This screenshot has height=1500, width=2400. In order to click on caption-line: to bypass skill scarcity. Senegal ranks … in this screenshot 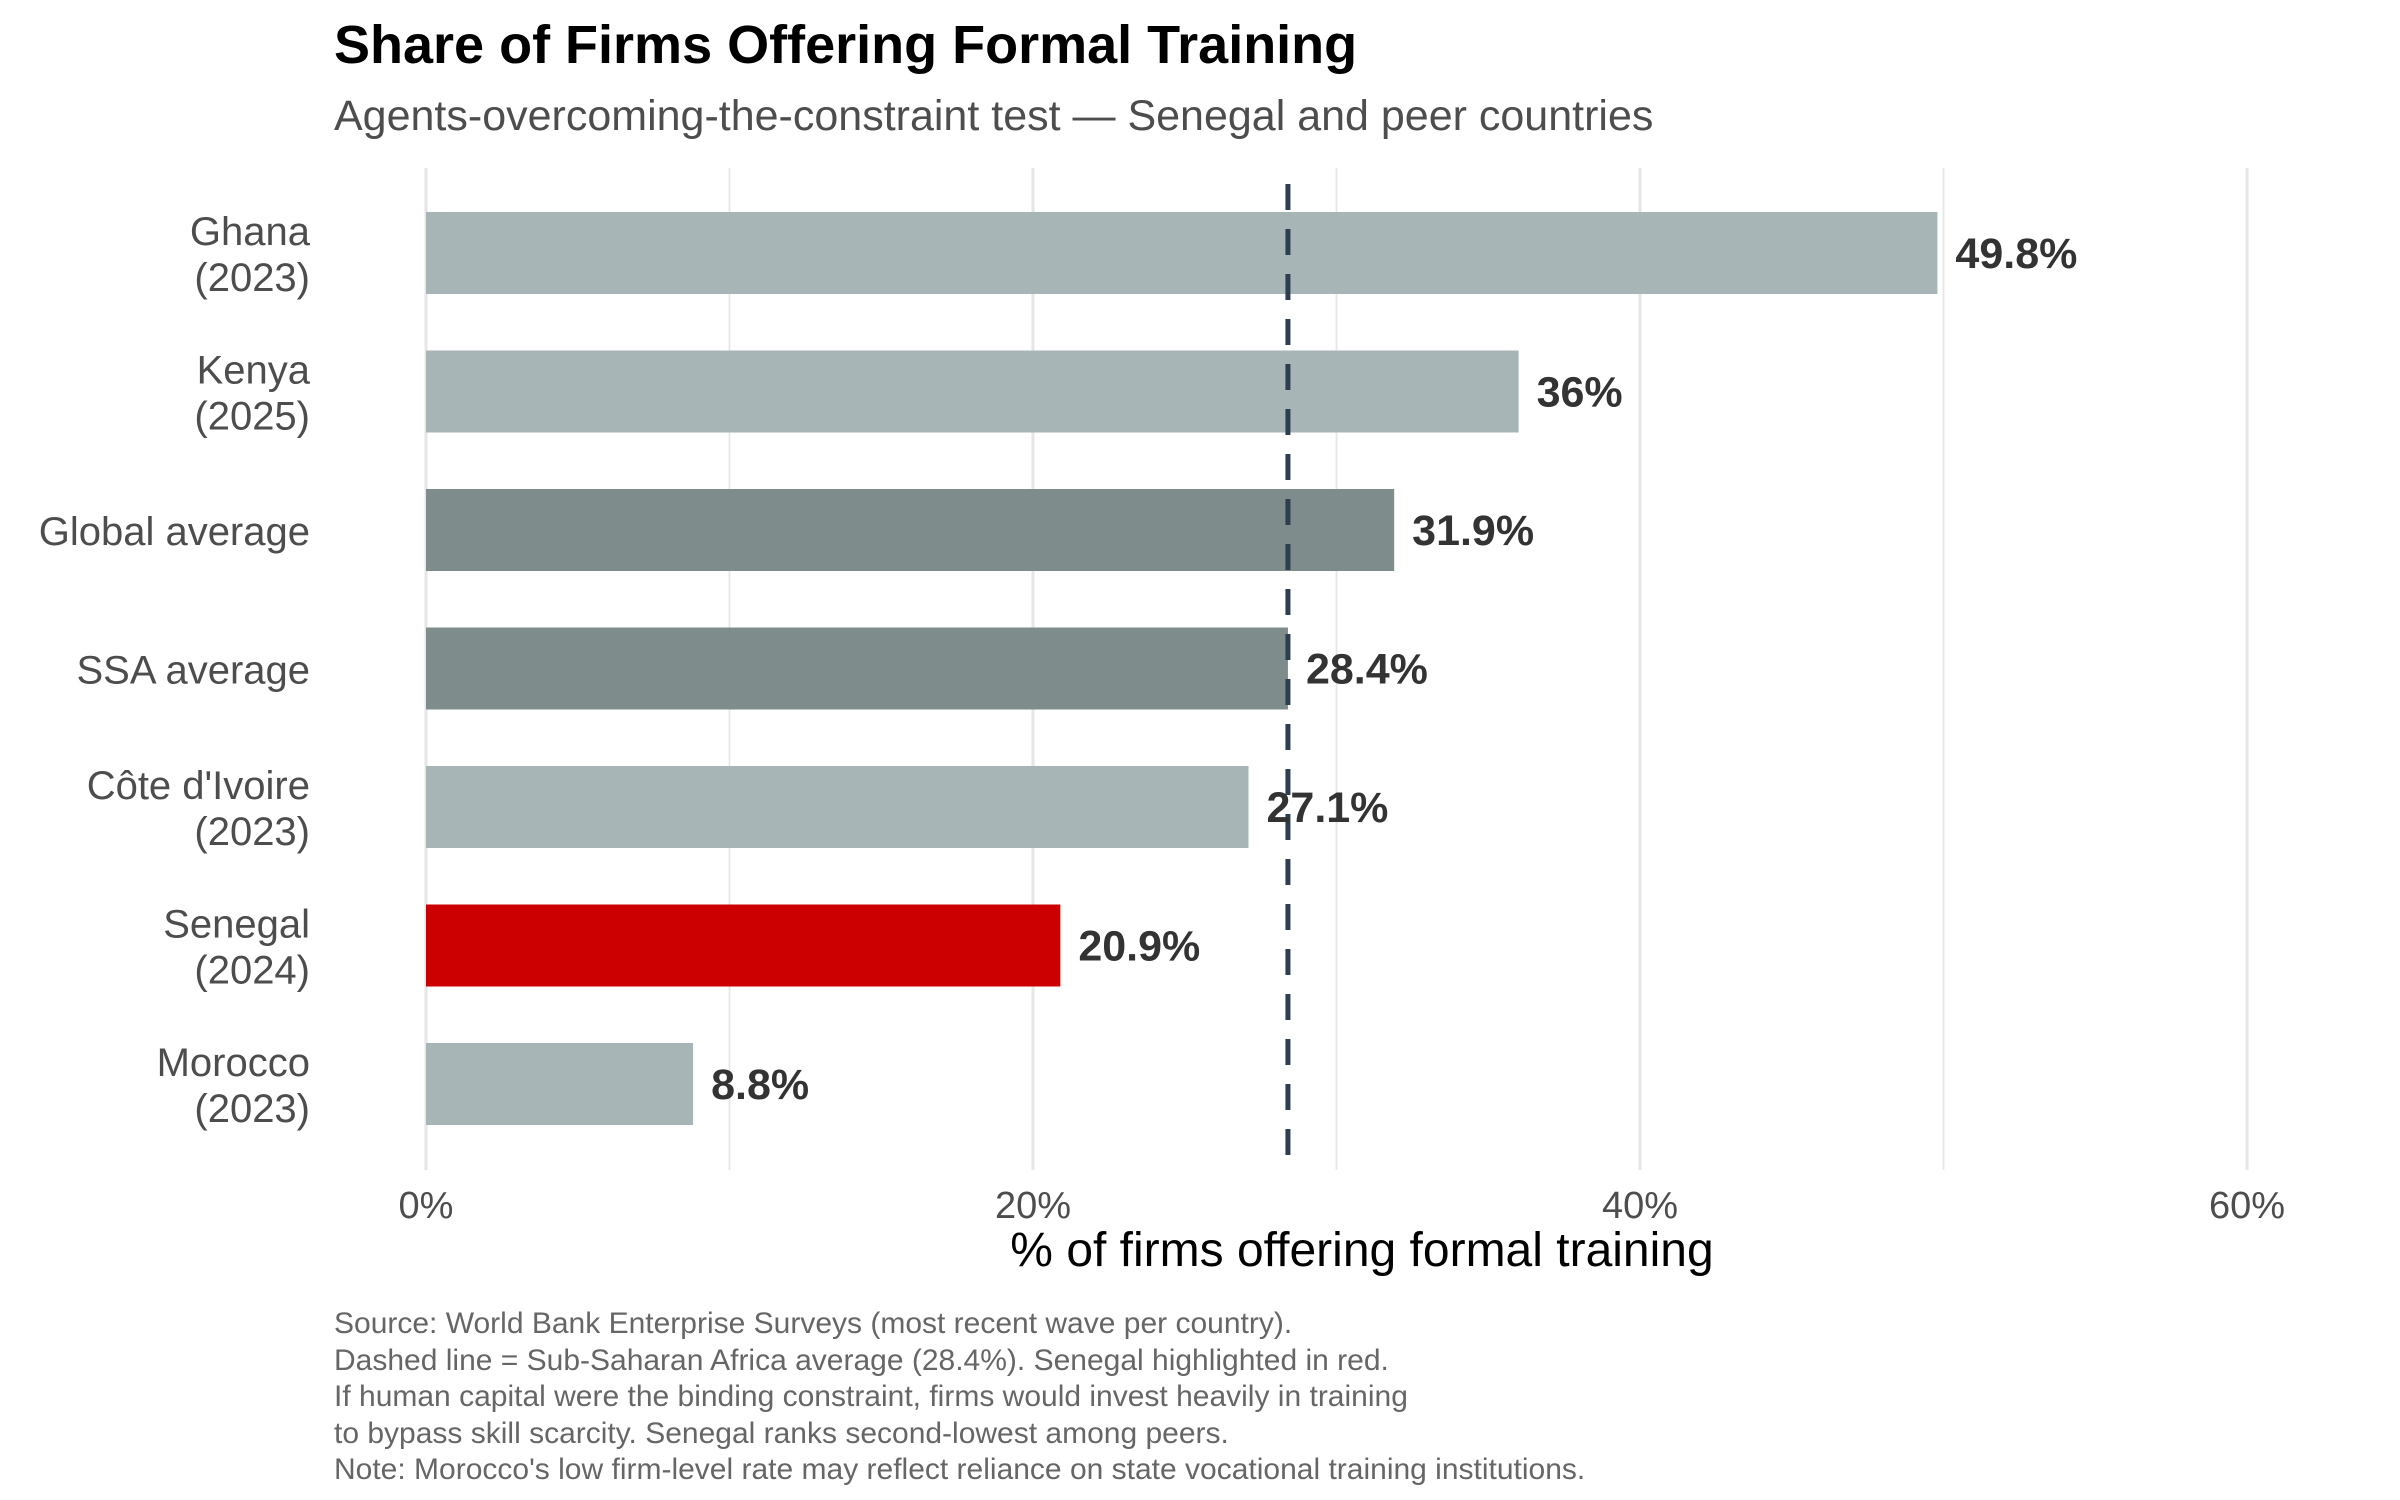, I will do `click(781, 1433)`.